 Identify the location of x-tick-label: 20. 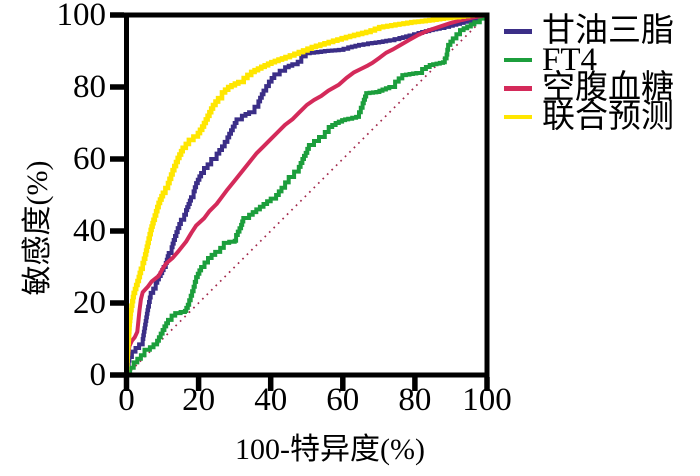
(199, 400).